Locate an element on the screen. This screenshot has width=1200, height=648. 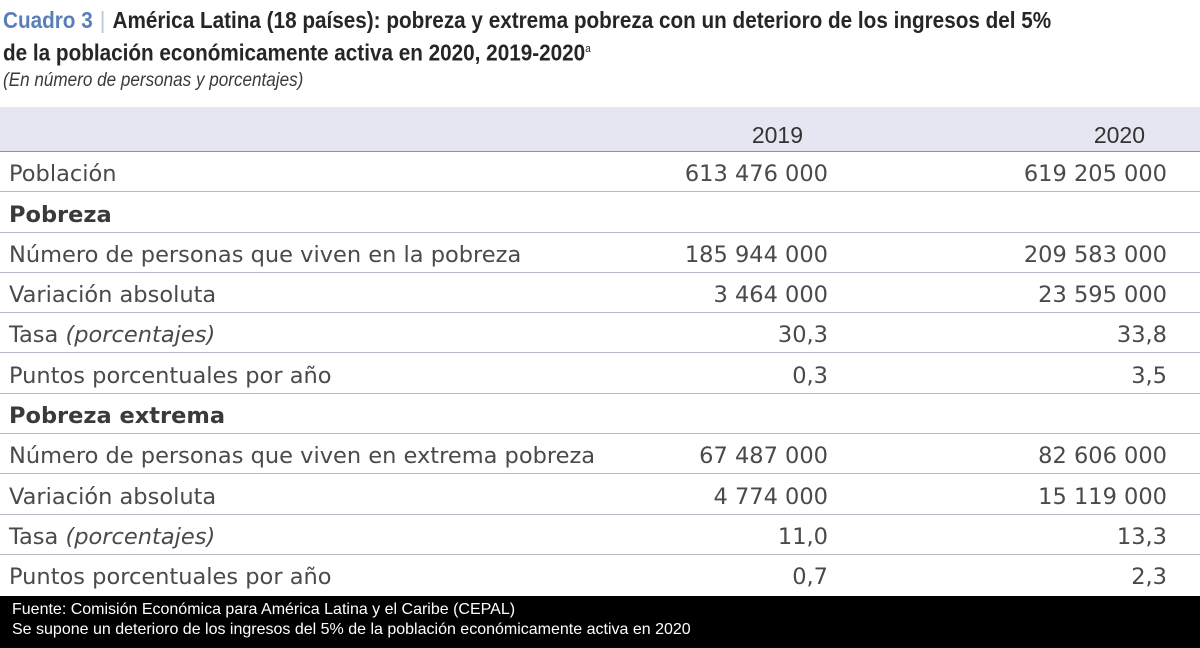
cell-2019: 0,7 is located at coordinates (810, 577).